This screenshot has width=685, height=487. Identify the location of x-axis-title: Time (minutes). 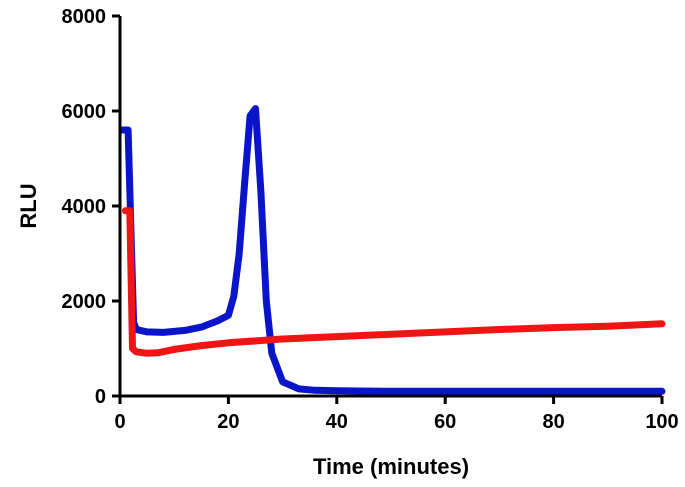
(391, 466).